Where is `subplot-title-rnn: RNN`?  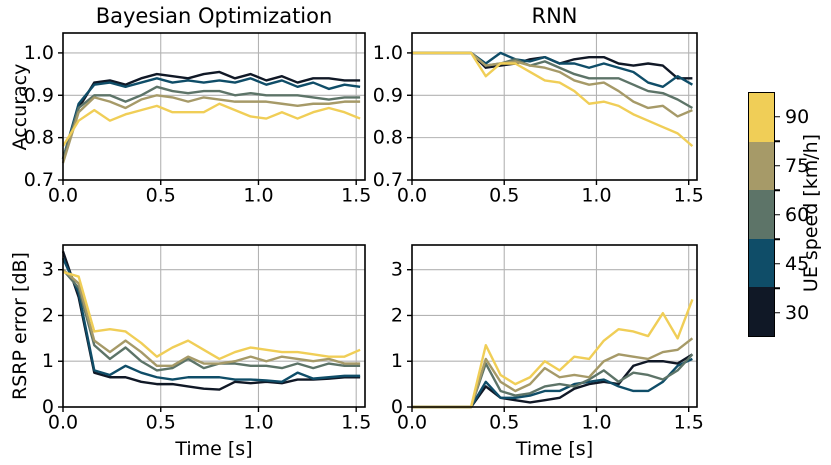 subplot-title-rnn: RNN is located at coordinates (554, 16).